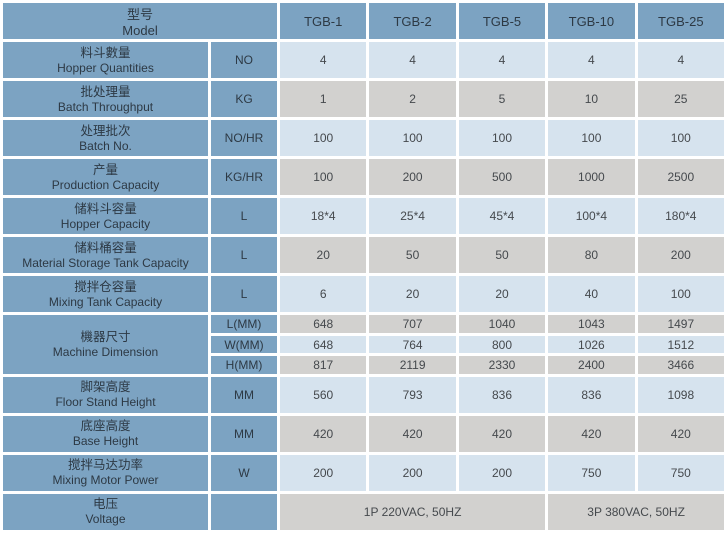  What do you see at coordinates (105, 352) in the screenshot?
I see `row-label-en: Machine Dimension` at bounding box center [105, 352].